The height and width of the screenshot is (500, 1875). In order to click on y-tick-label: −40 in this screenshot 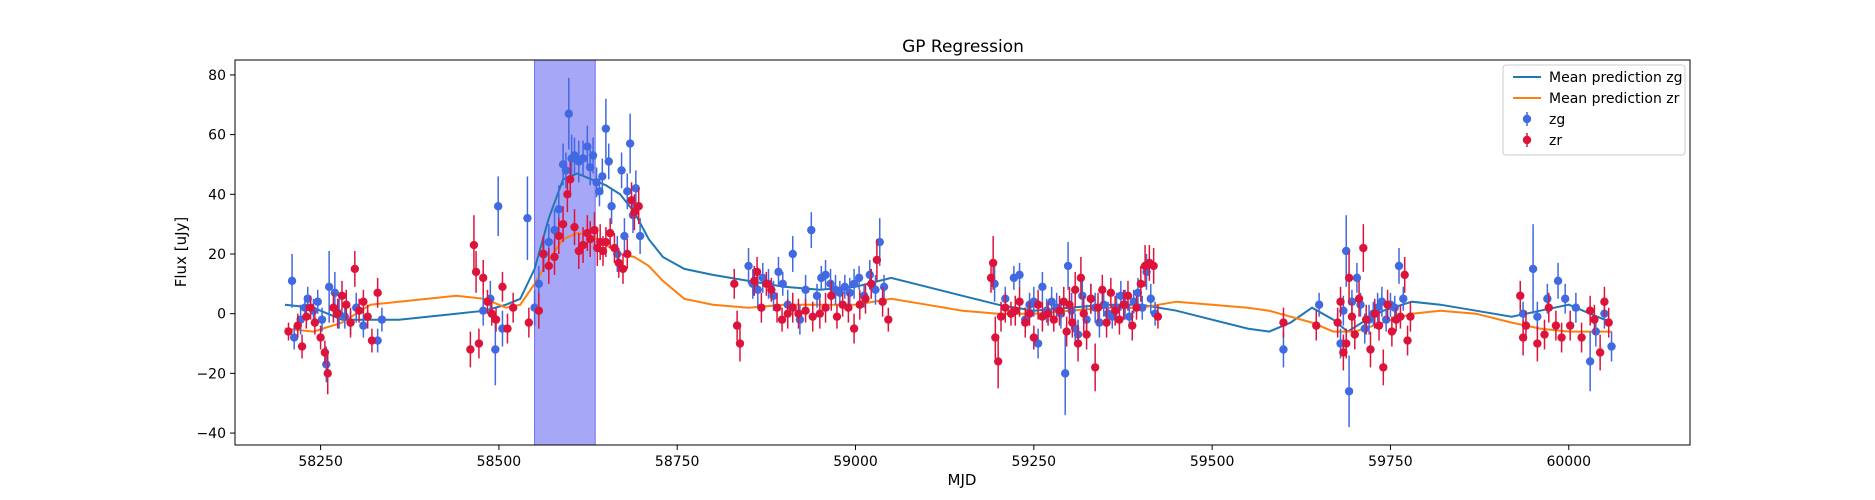, I will do `click(211, 434)`.